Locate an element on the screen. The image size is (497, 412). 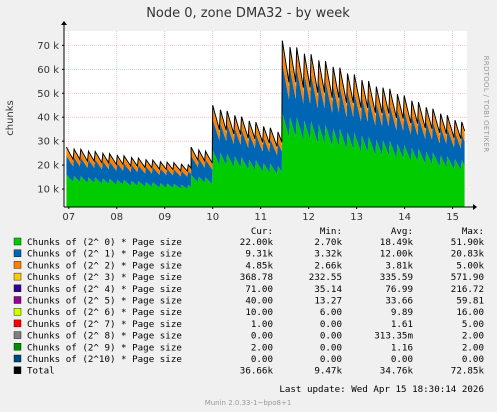
y-tick-label: 70 k is located at coordinates (48, 46).